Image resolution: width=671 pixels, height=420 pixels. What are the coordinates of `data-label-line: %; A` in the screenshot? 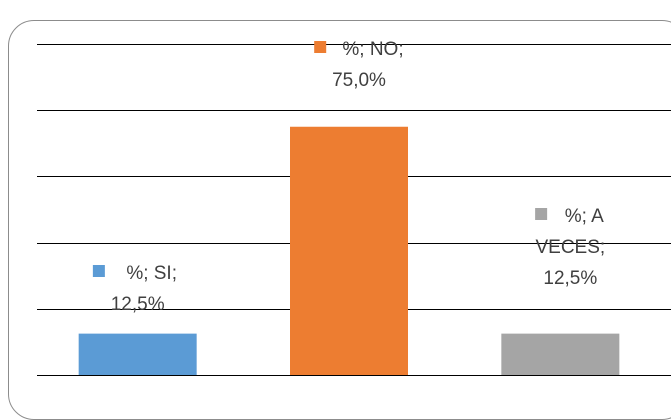 It's located at (584, 216).